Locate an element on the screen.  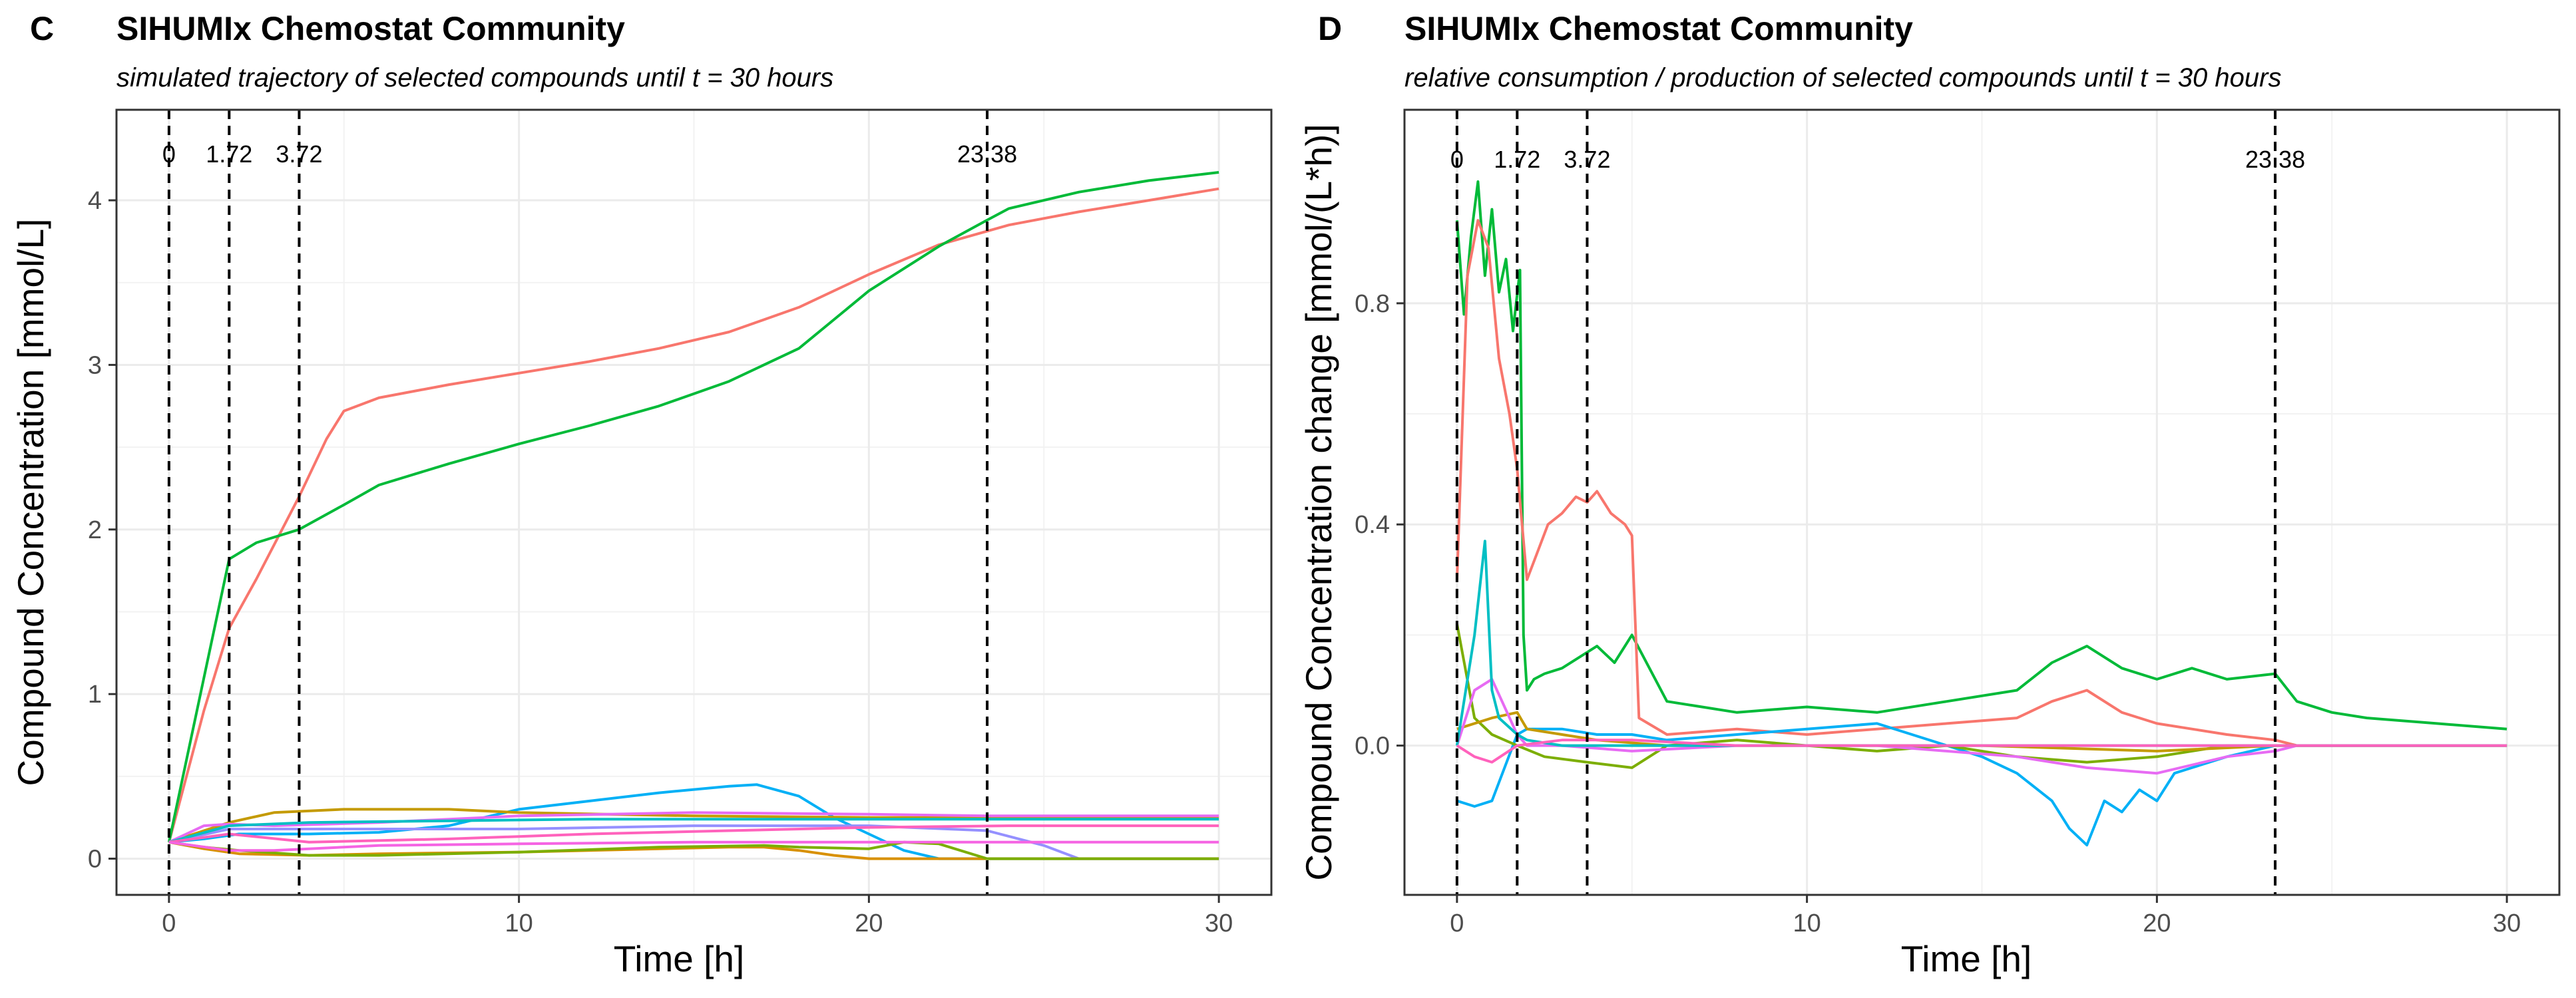
panel-c-x-axis-title: Time [h] is located at coordinates (679, 958).